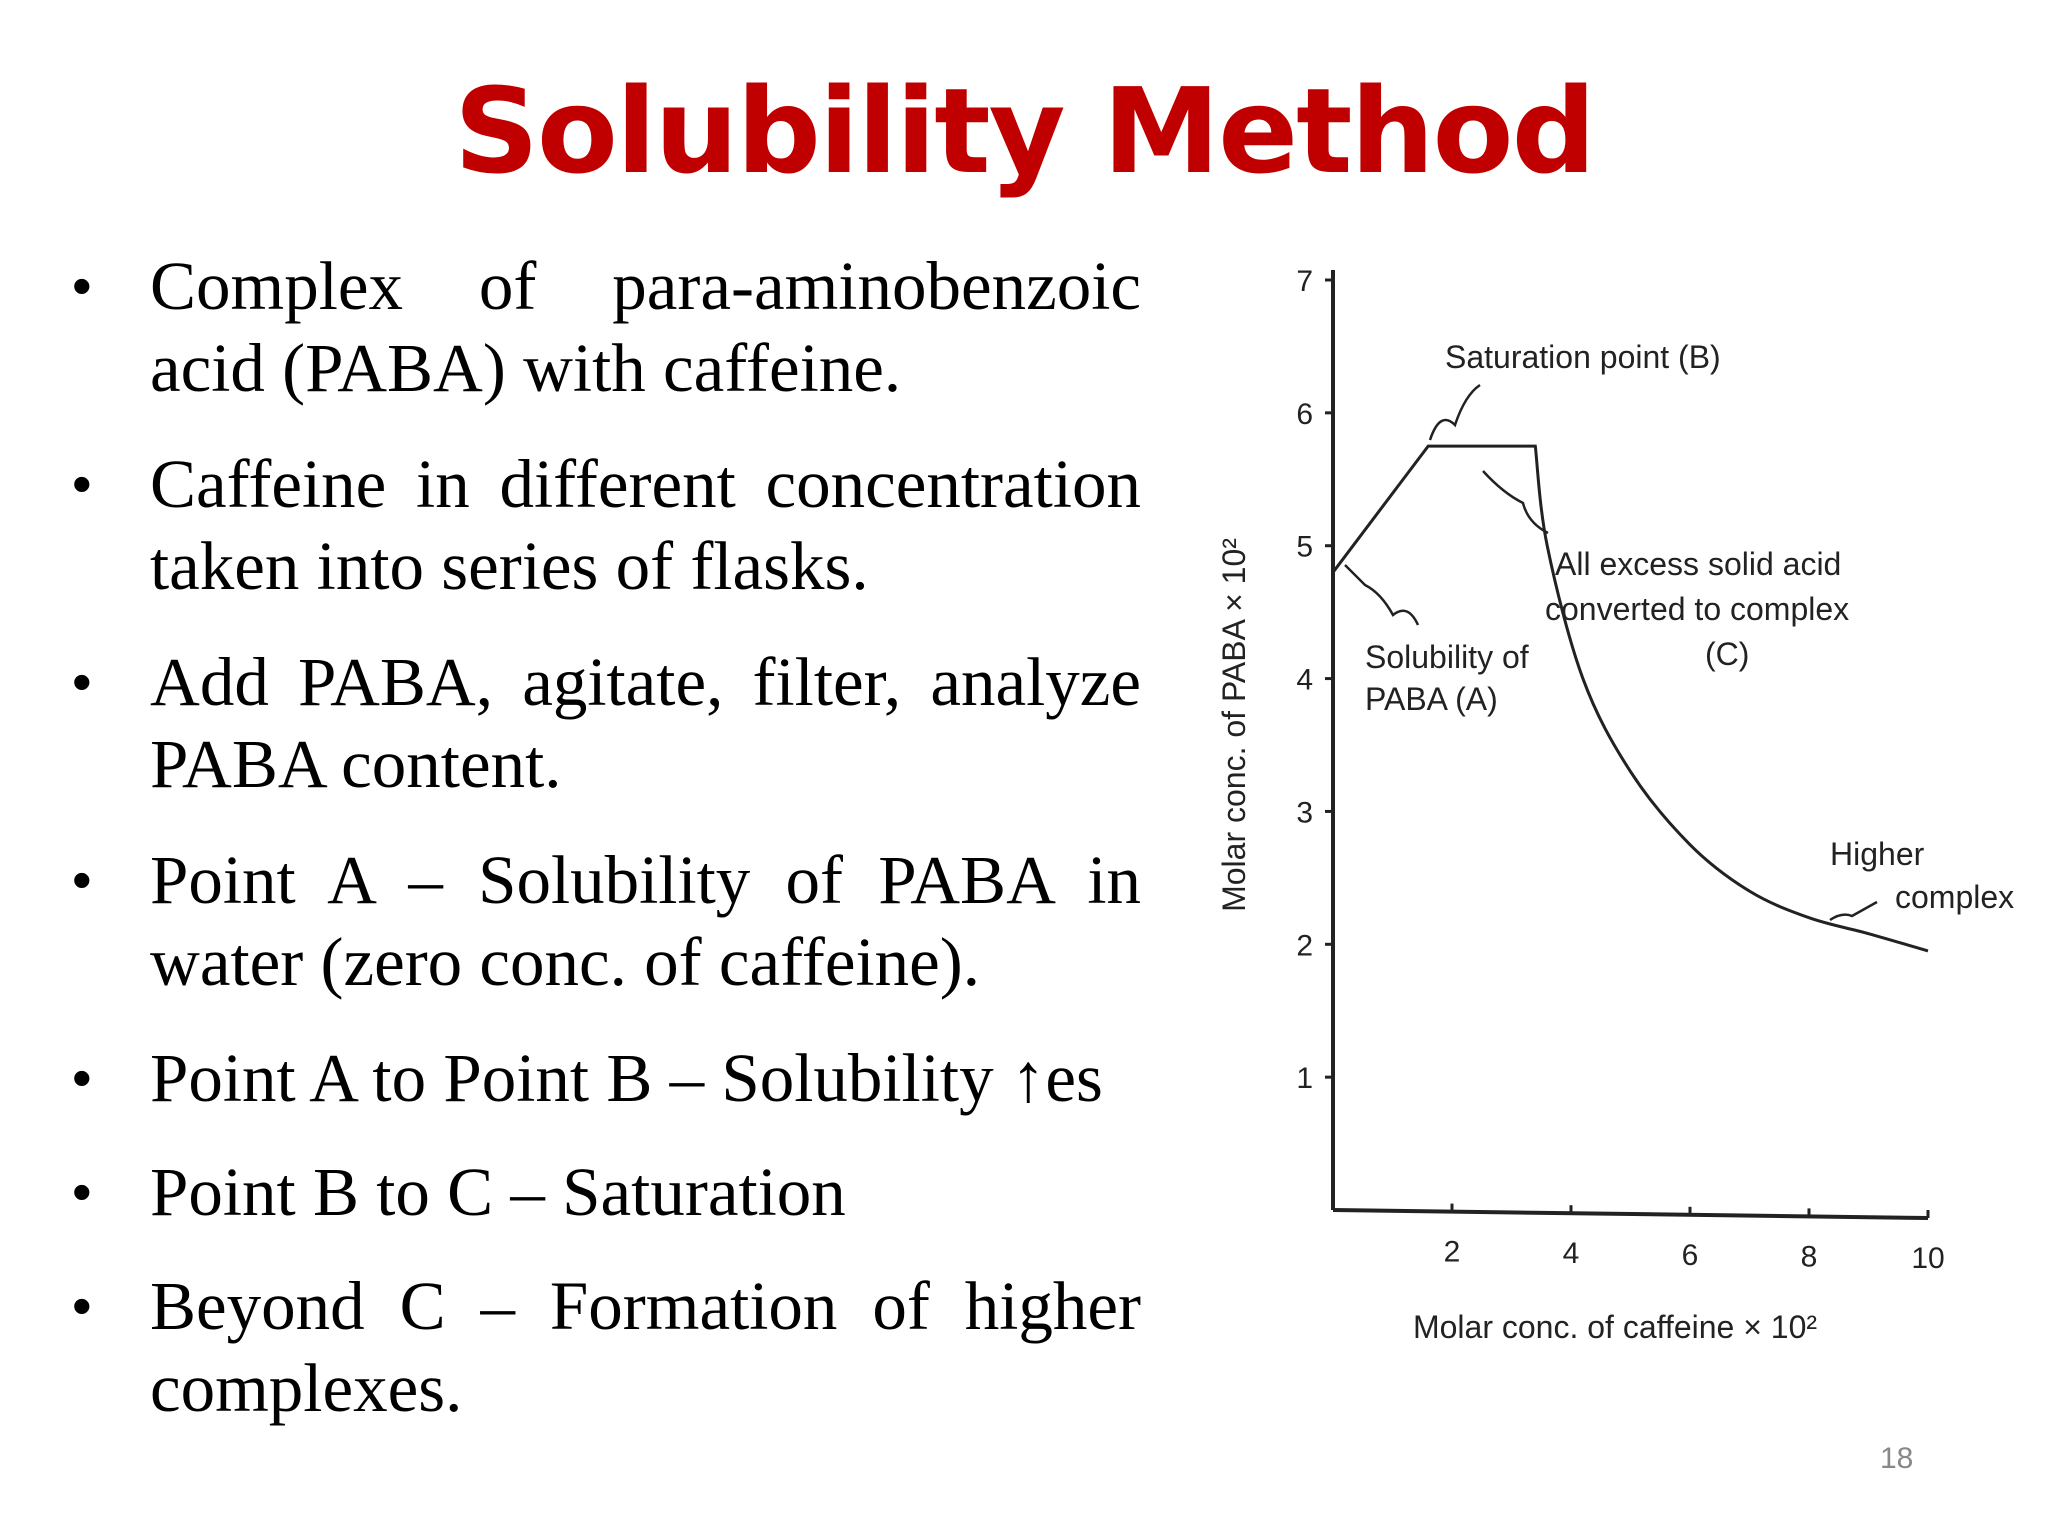 This screenshot has height=1535, width=2048. I want to click on y-tick-label: 7, so click(1304, 281).